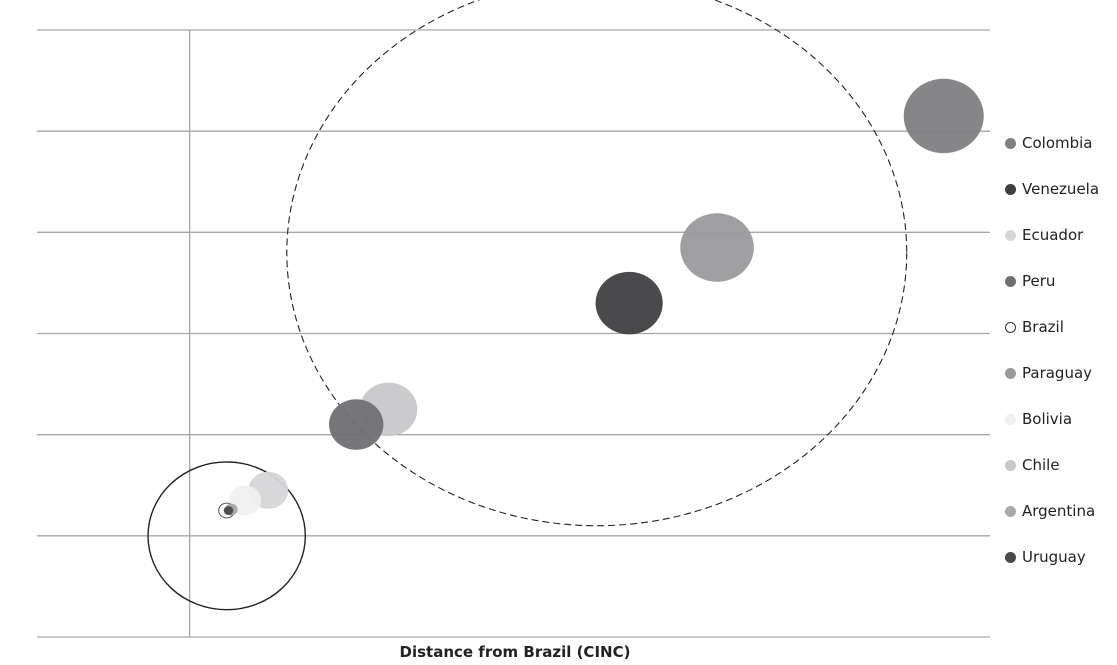 This screenshot has width=1117, height=665. I want to click on legend-item-argentina: Argentina, so click(1061, 511).